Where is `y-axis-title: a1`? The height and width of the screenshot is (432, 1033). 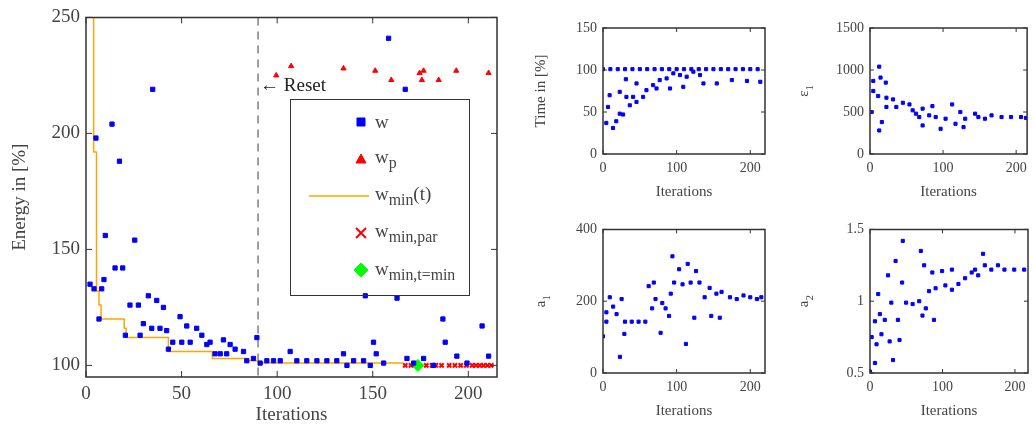 y-axis-title: a1 is located at coordinates (541, 301).